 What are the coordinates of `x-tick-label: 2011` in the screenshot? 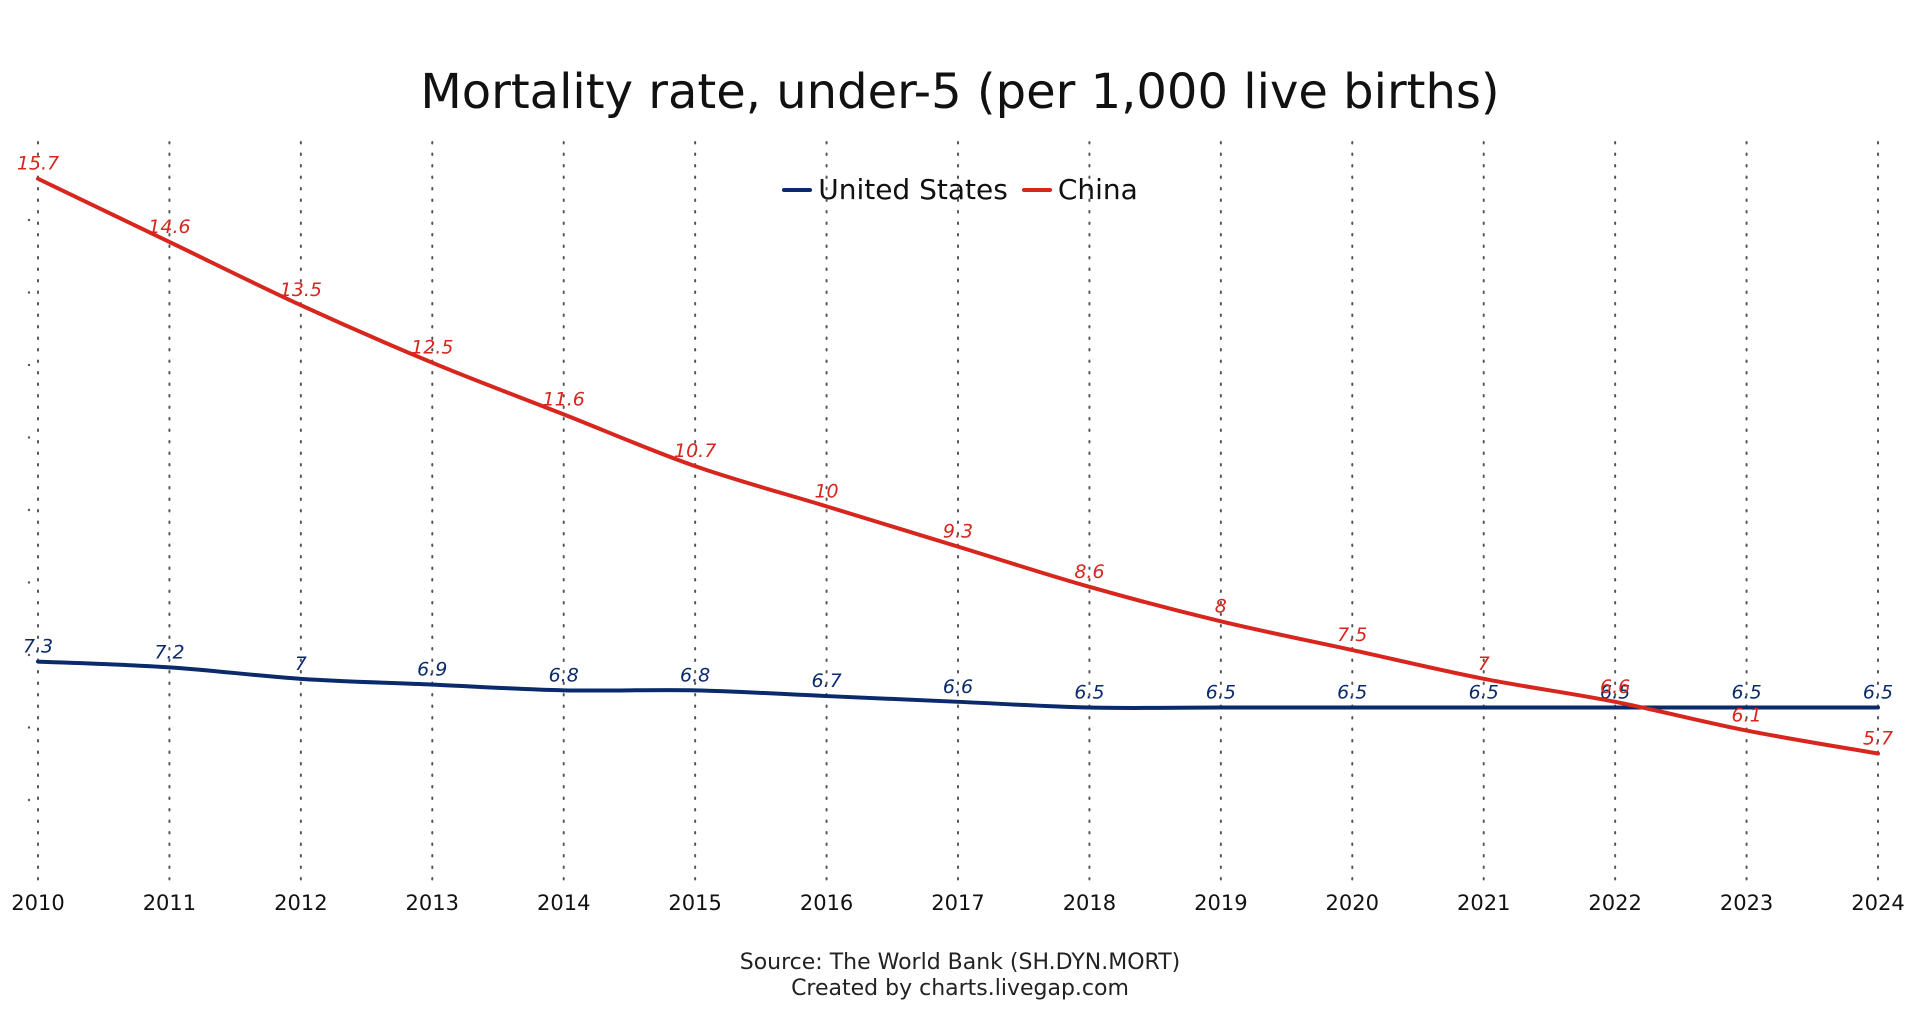 It's located at (169, 903).